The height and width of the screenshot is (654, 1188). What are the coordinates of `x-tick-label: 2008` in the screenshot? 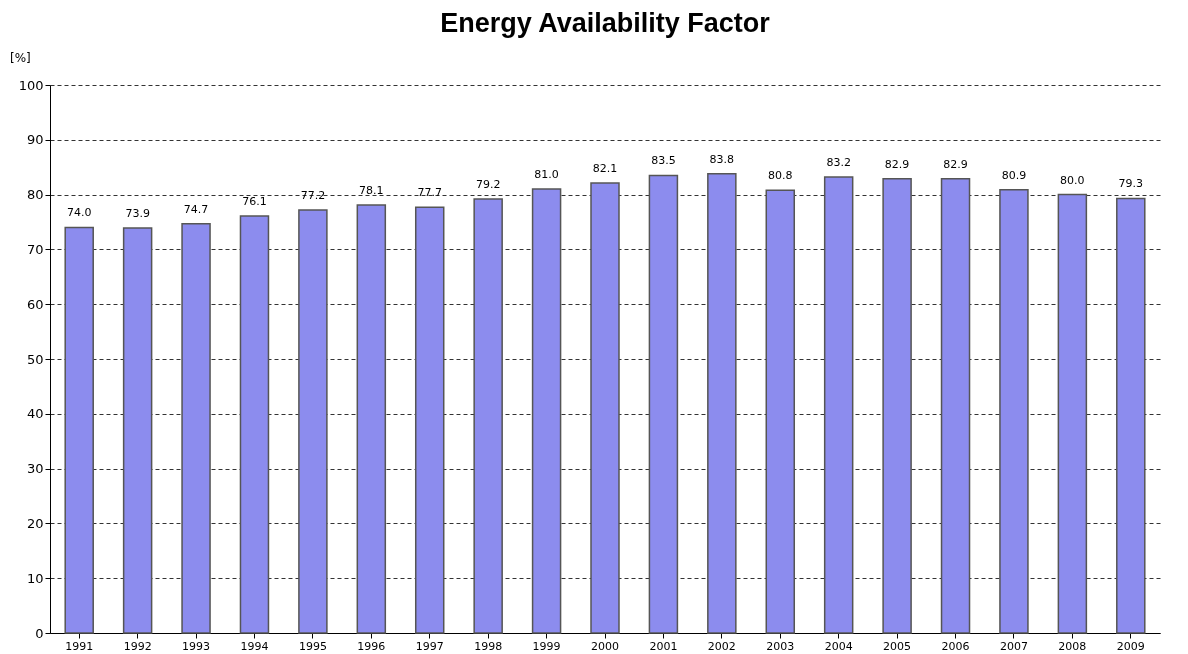 It's located at (1072, 646).